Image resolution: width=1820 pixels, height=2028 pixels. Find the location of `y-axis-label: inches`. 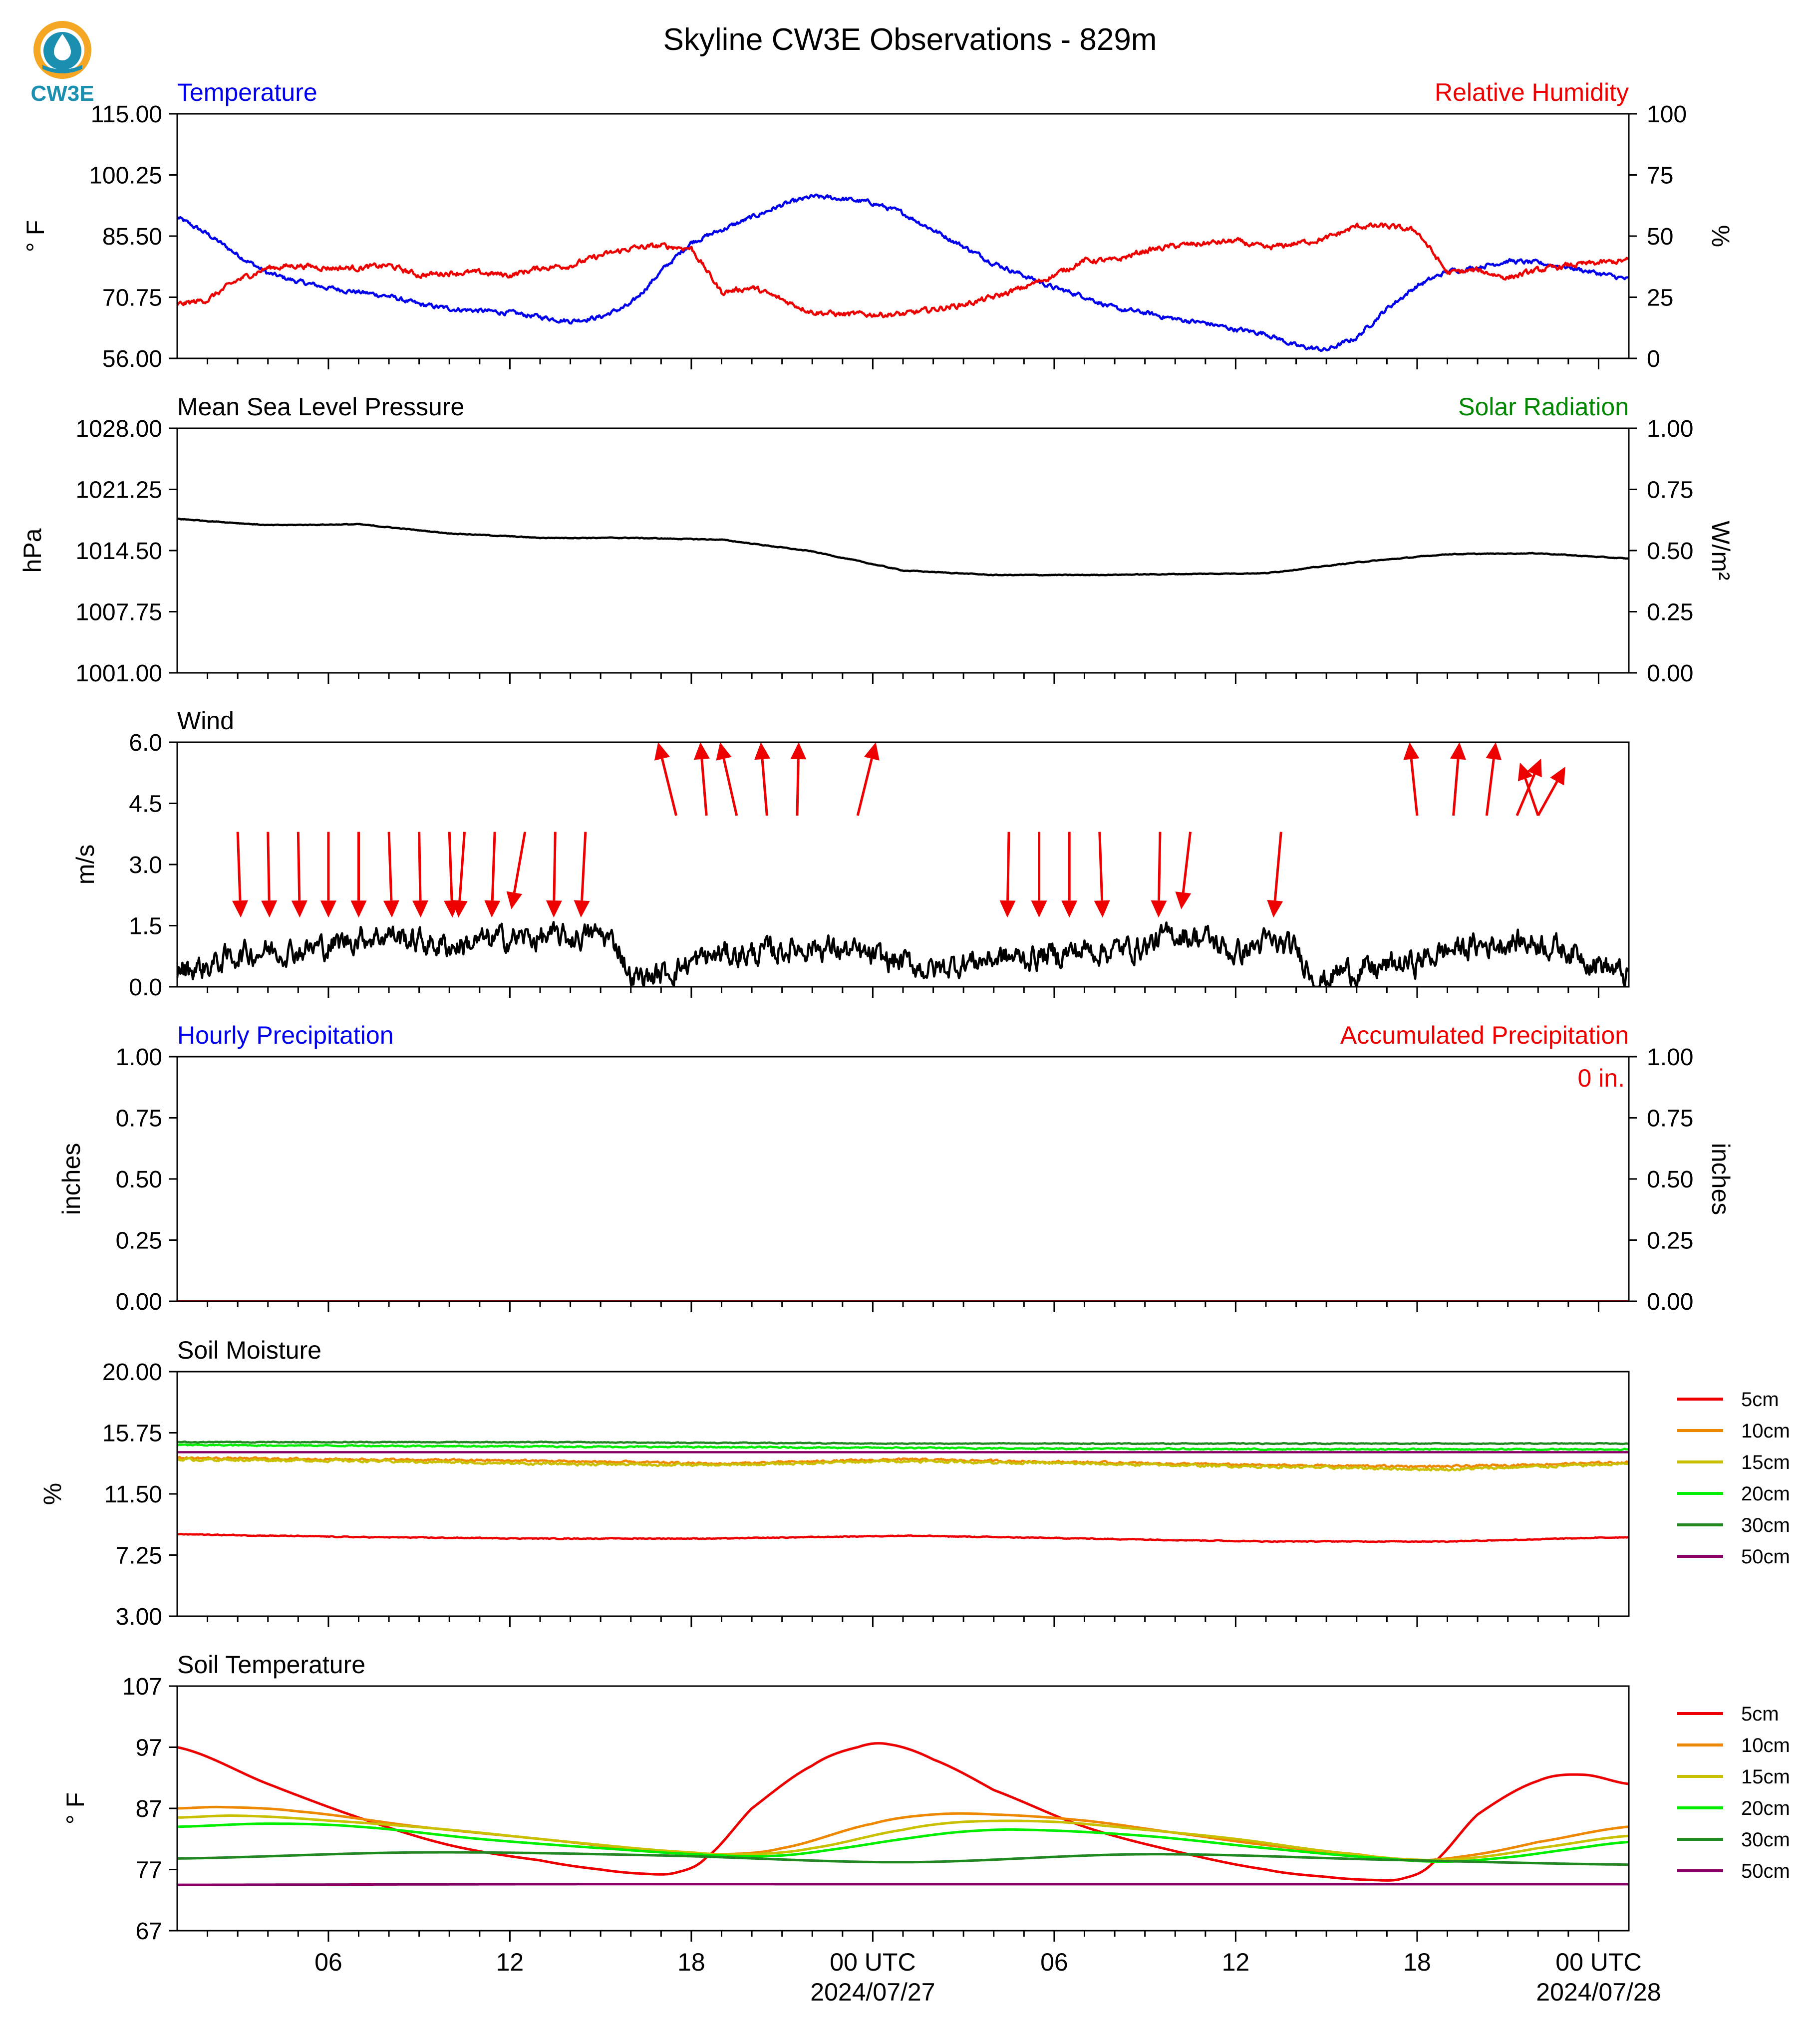

y-axis-label: inches is located at coordinates (71, 1179).